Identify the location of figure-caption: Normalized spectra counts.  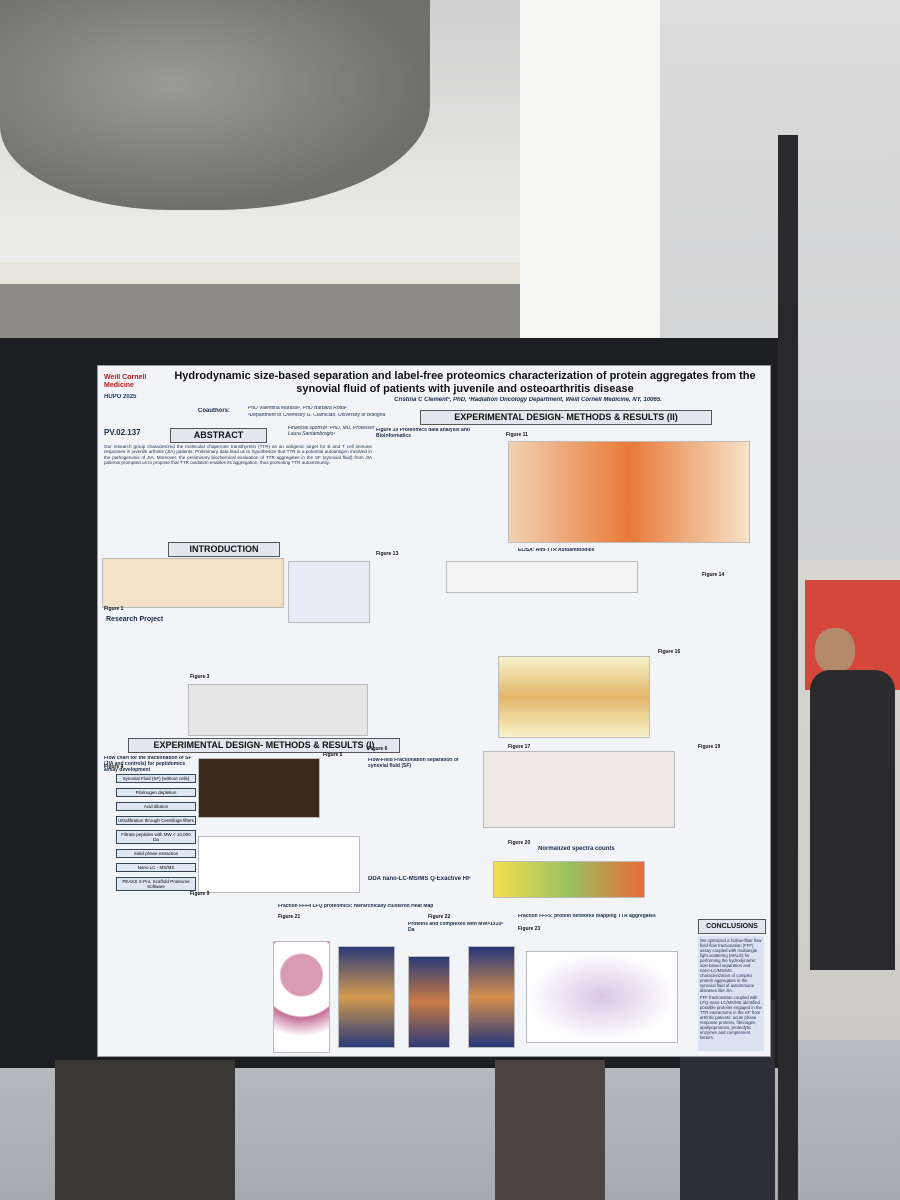
(576, 849).